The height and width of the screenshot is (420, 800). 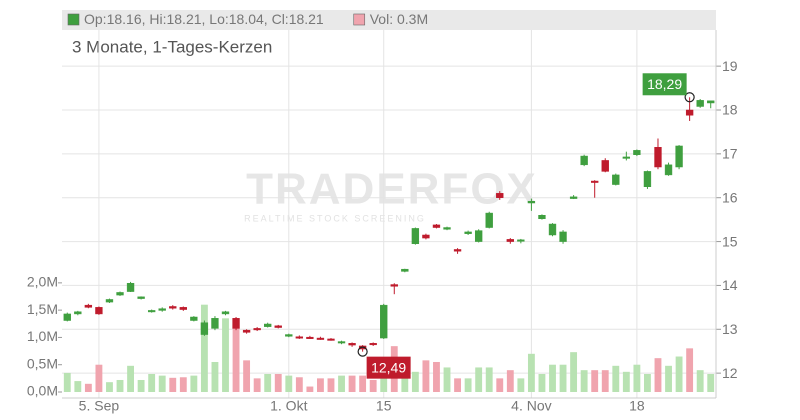 I want to click on watermark: TRADERFOX, so click(x=392, y=189).